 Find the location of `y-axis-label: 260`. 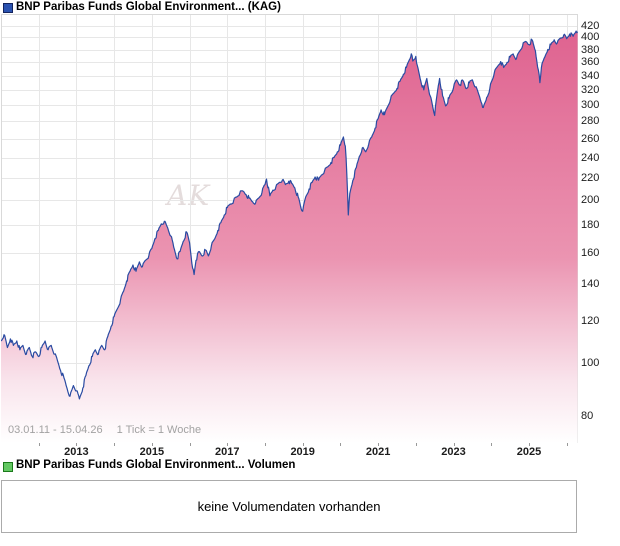

y-axis-label: 260 is located at coordinates (590, 138).